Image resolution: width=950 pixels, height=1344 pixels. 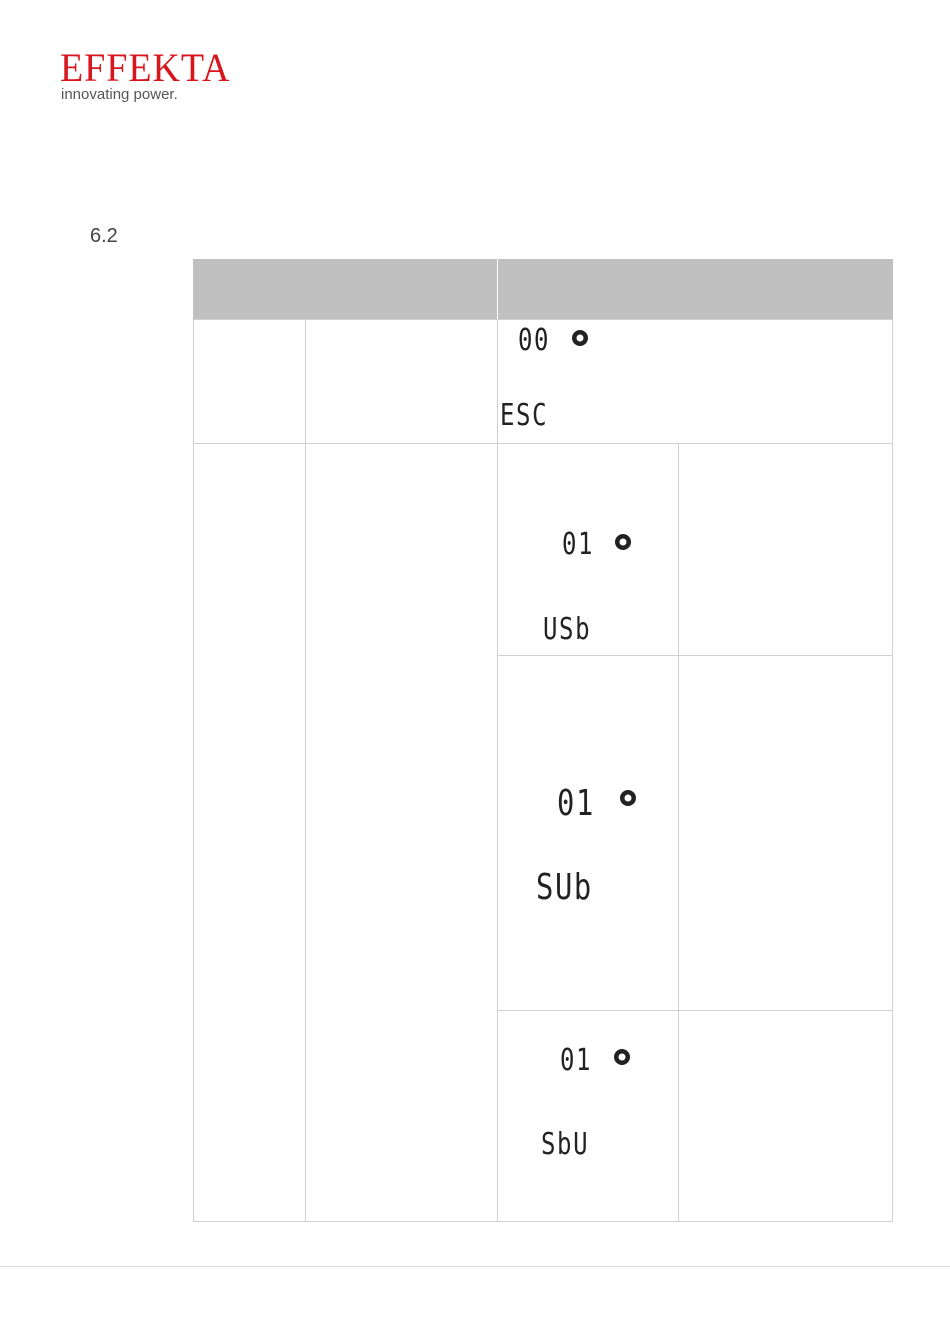 I want to click on footer-rule, so click(x=475, y=1266).